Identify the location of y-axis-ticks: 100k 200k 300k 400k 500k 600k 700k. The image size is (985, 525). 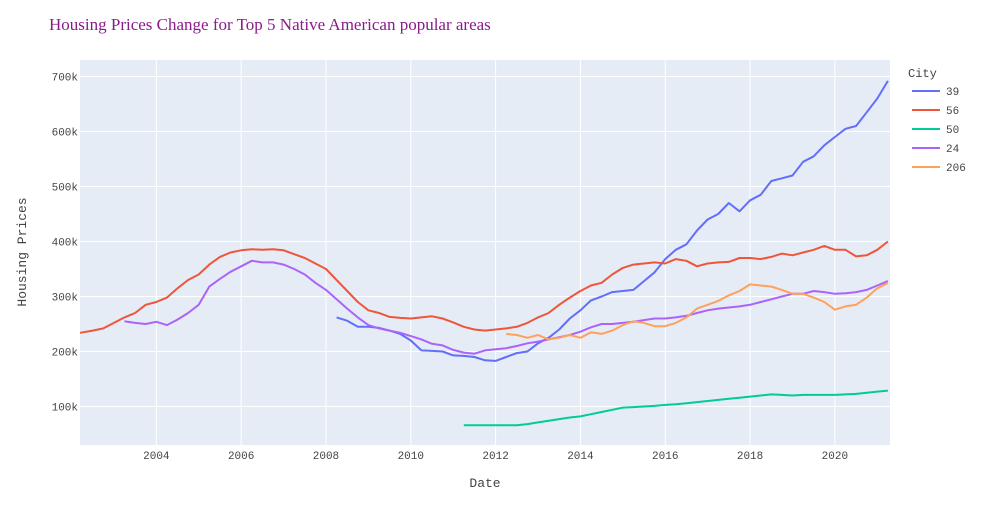
(65, 244).